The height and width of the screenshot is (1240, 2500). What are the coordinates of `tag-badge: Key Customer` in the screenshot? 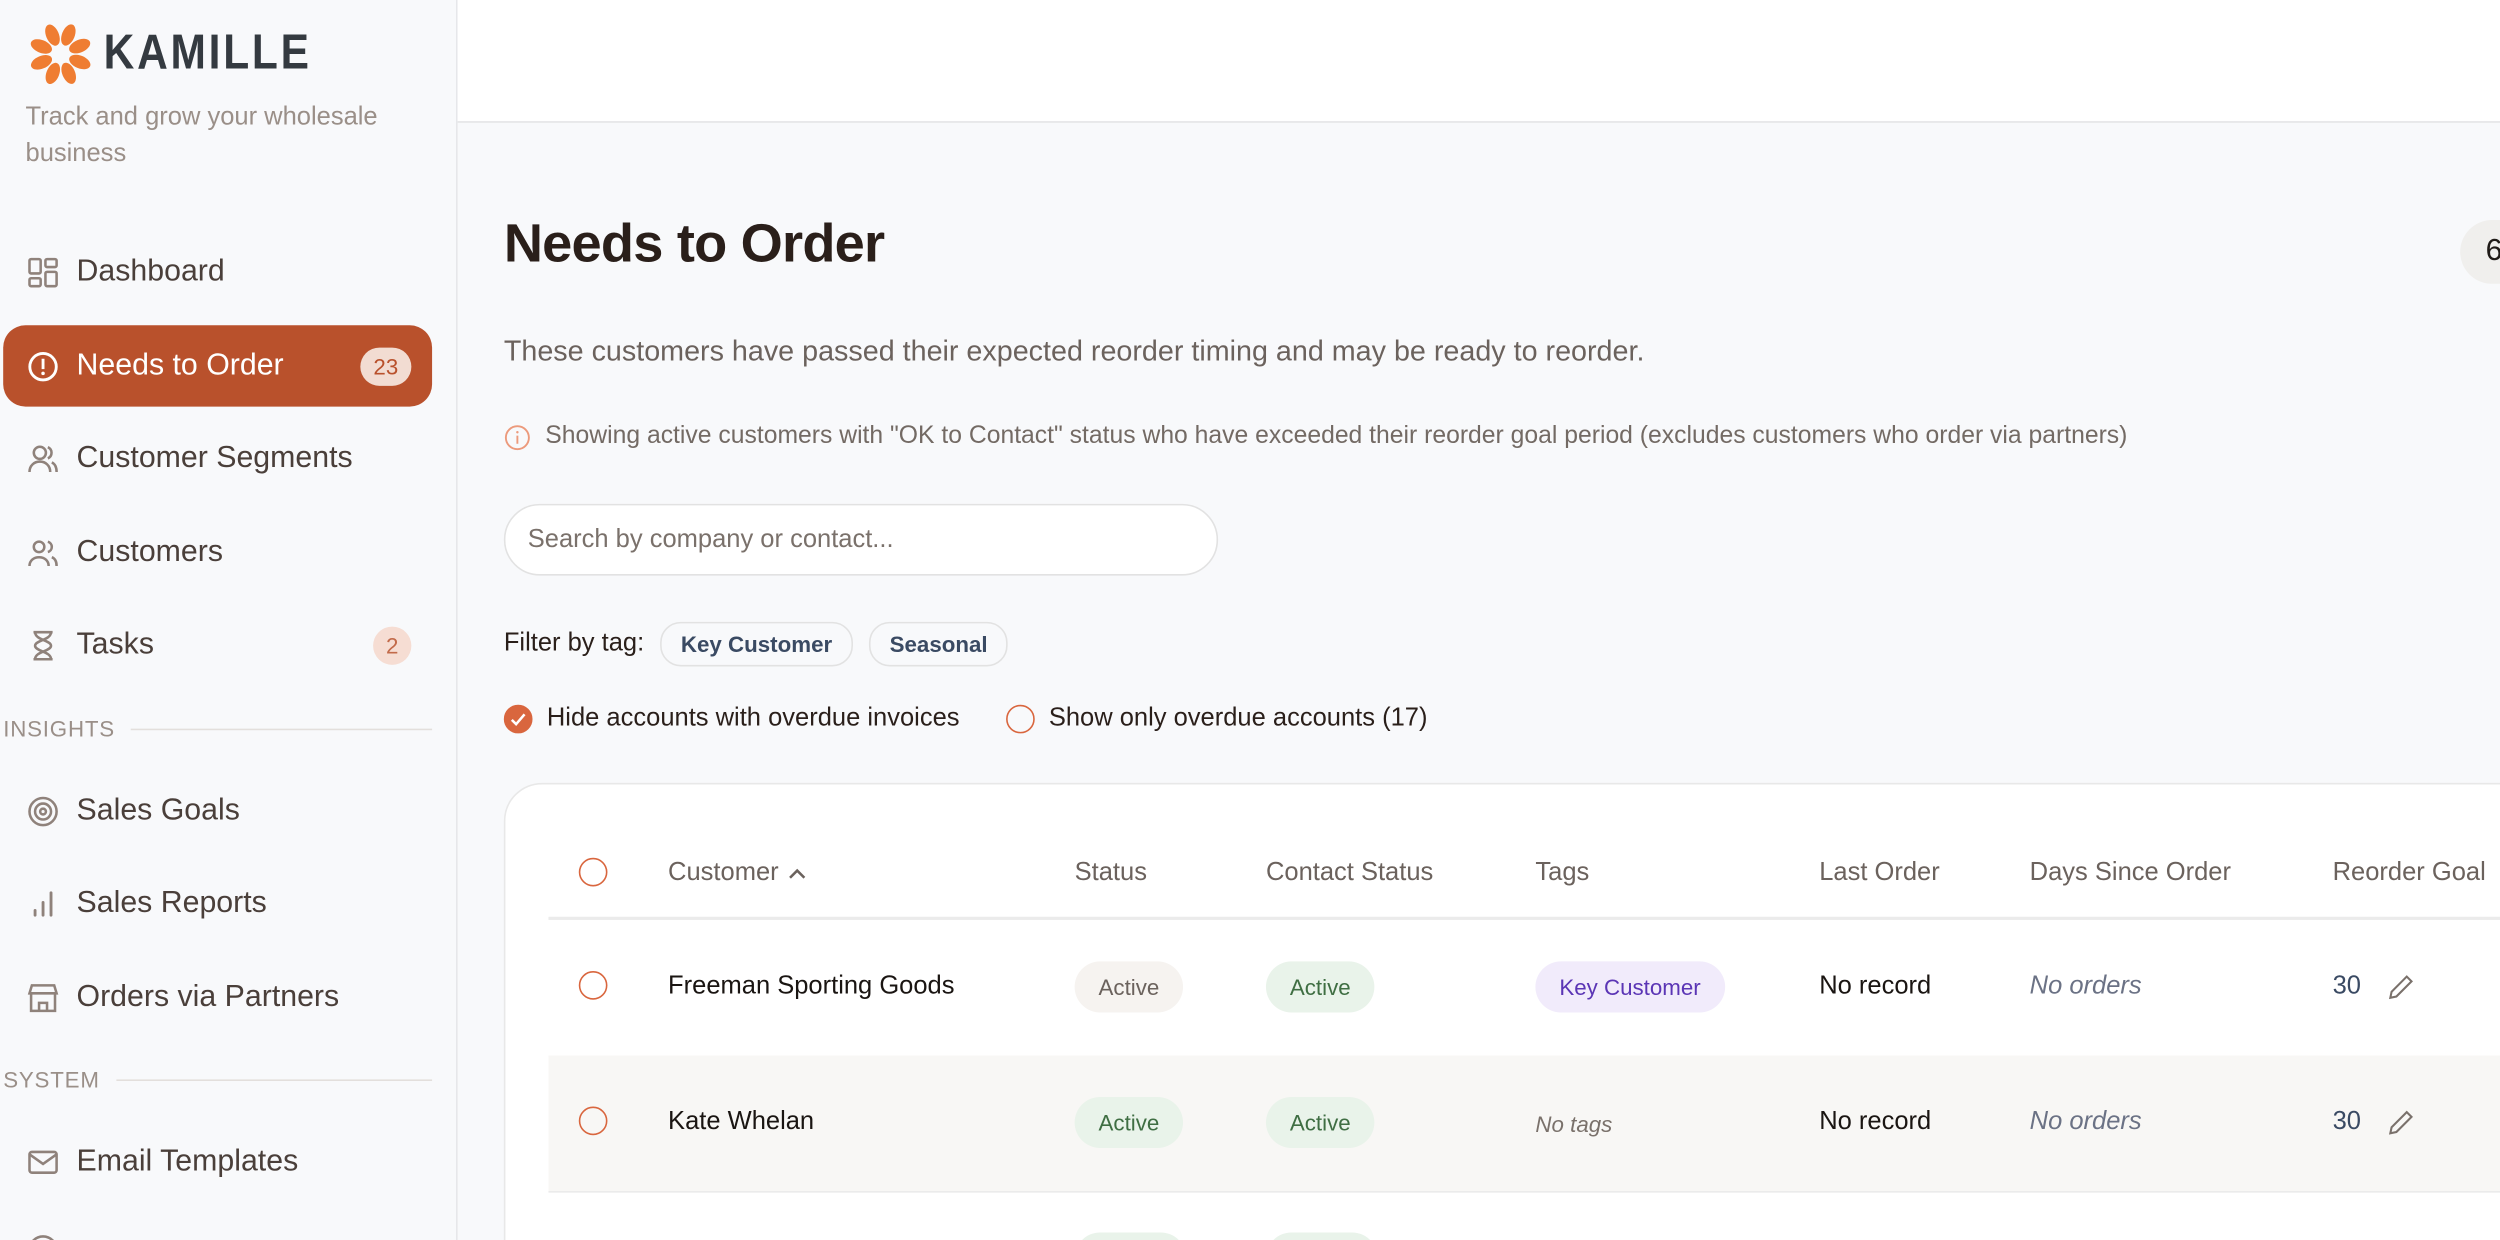 It's located at (1630, 987).